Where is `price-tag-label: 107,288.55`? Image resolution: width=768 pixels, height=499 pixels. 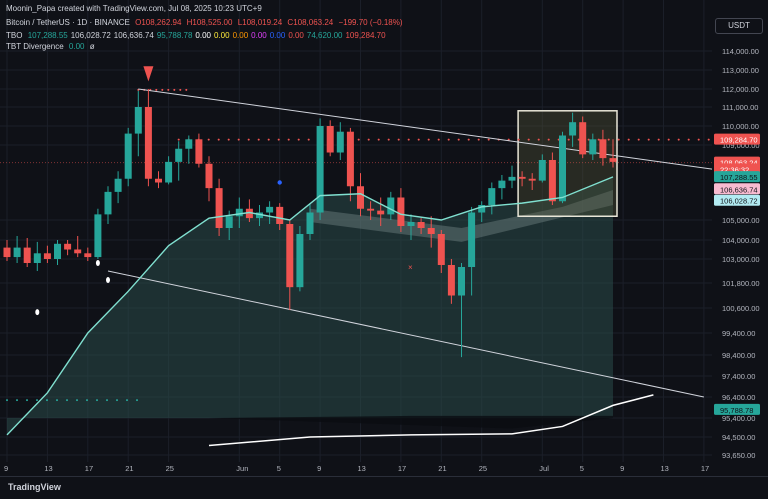
price-tag-label: 107,288.55 is located at coordinates (739, 177).